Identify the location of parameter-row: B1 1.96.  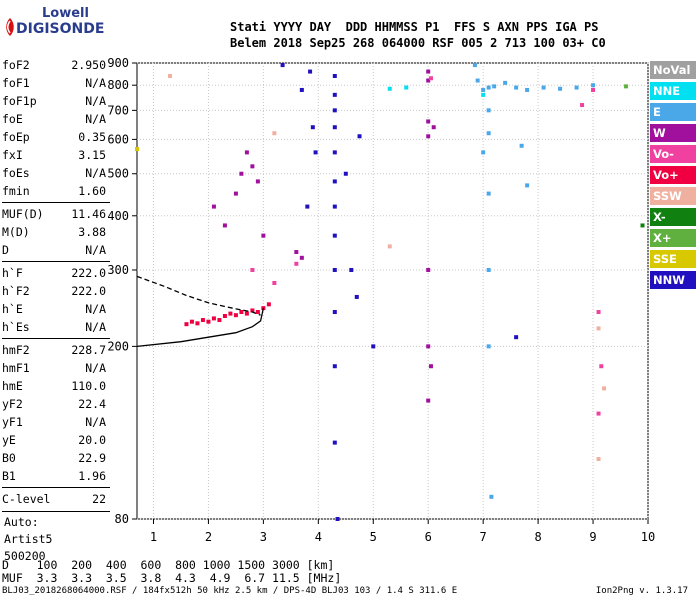
(54, 476).